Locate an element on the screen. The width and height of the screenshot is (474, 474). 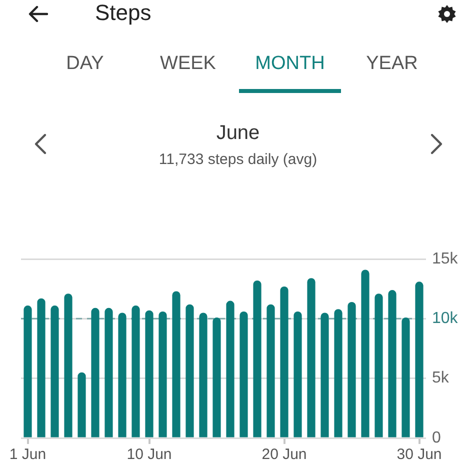
chart-title: June is located at coordinates (238, 133).